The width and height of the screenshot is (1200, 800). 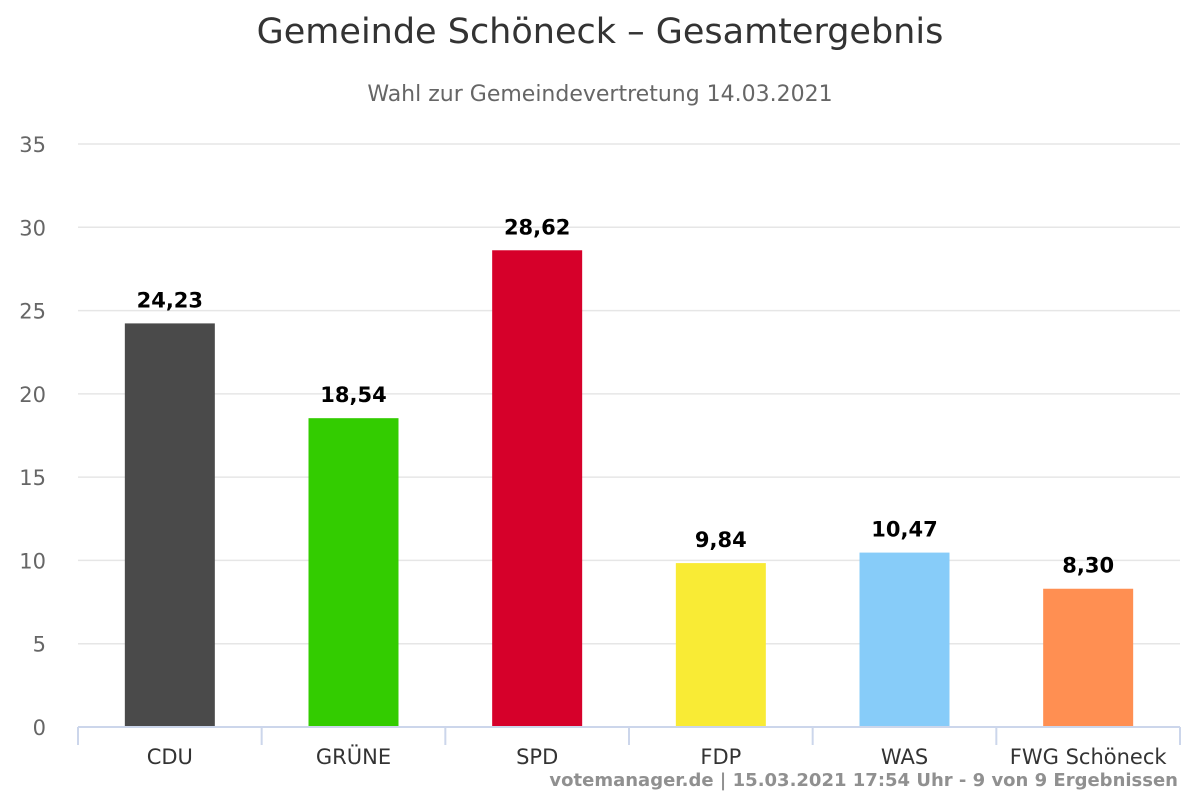 What do you see at coordinates (32, 395) in the screenshot?
I see `y-tick-label: 20` at bounding box center [32, 395].